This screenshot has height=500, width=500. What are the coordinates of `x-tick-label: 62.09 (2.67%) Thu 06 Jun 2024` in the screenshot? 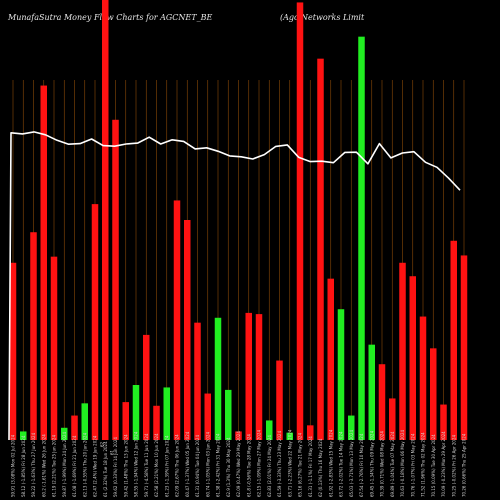 It's located at (177, 465).